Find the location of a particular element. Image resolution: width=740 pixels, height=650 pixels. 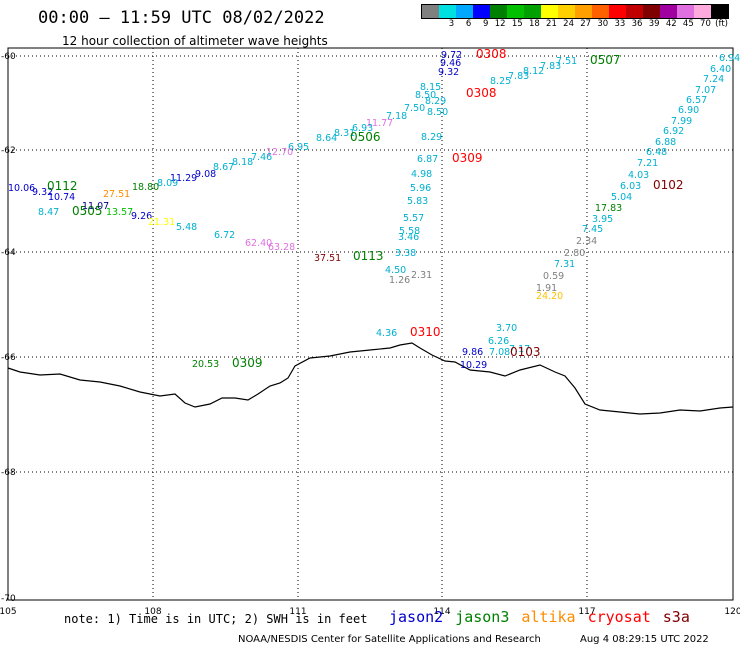

color-scale-legend: 3 6 9 12 15 18 21 24 27 30 33 36 39 42 45 70 (ft) is located at coordinates (575, 19).